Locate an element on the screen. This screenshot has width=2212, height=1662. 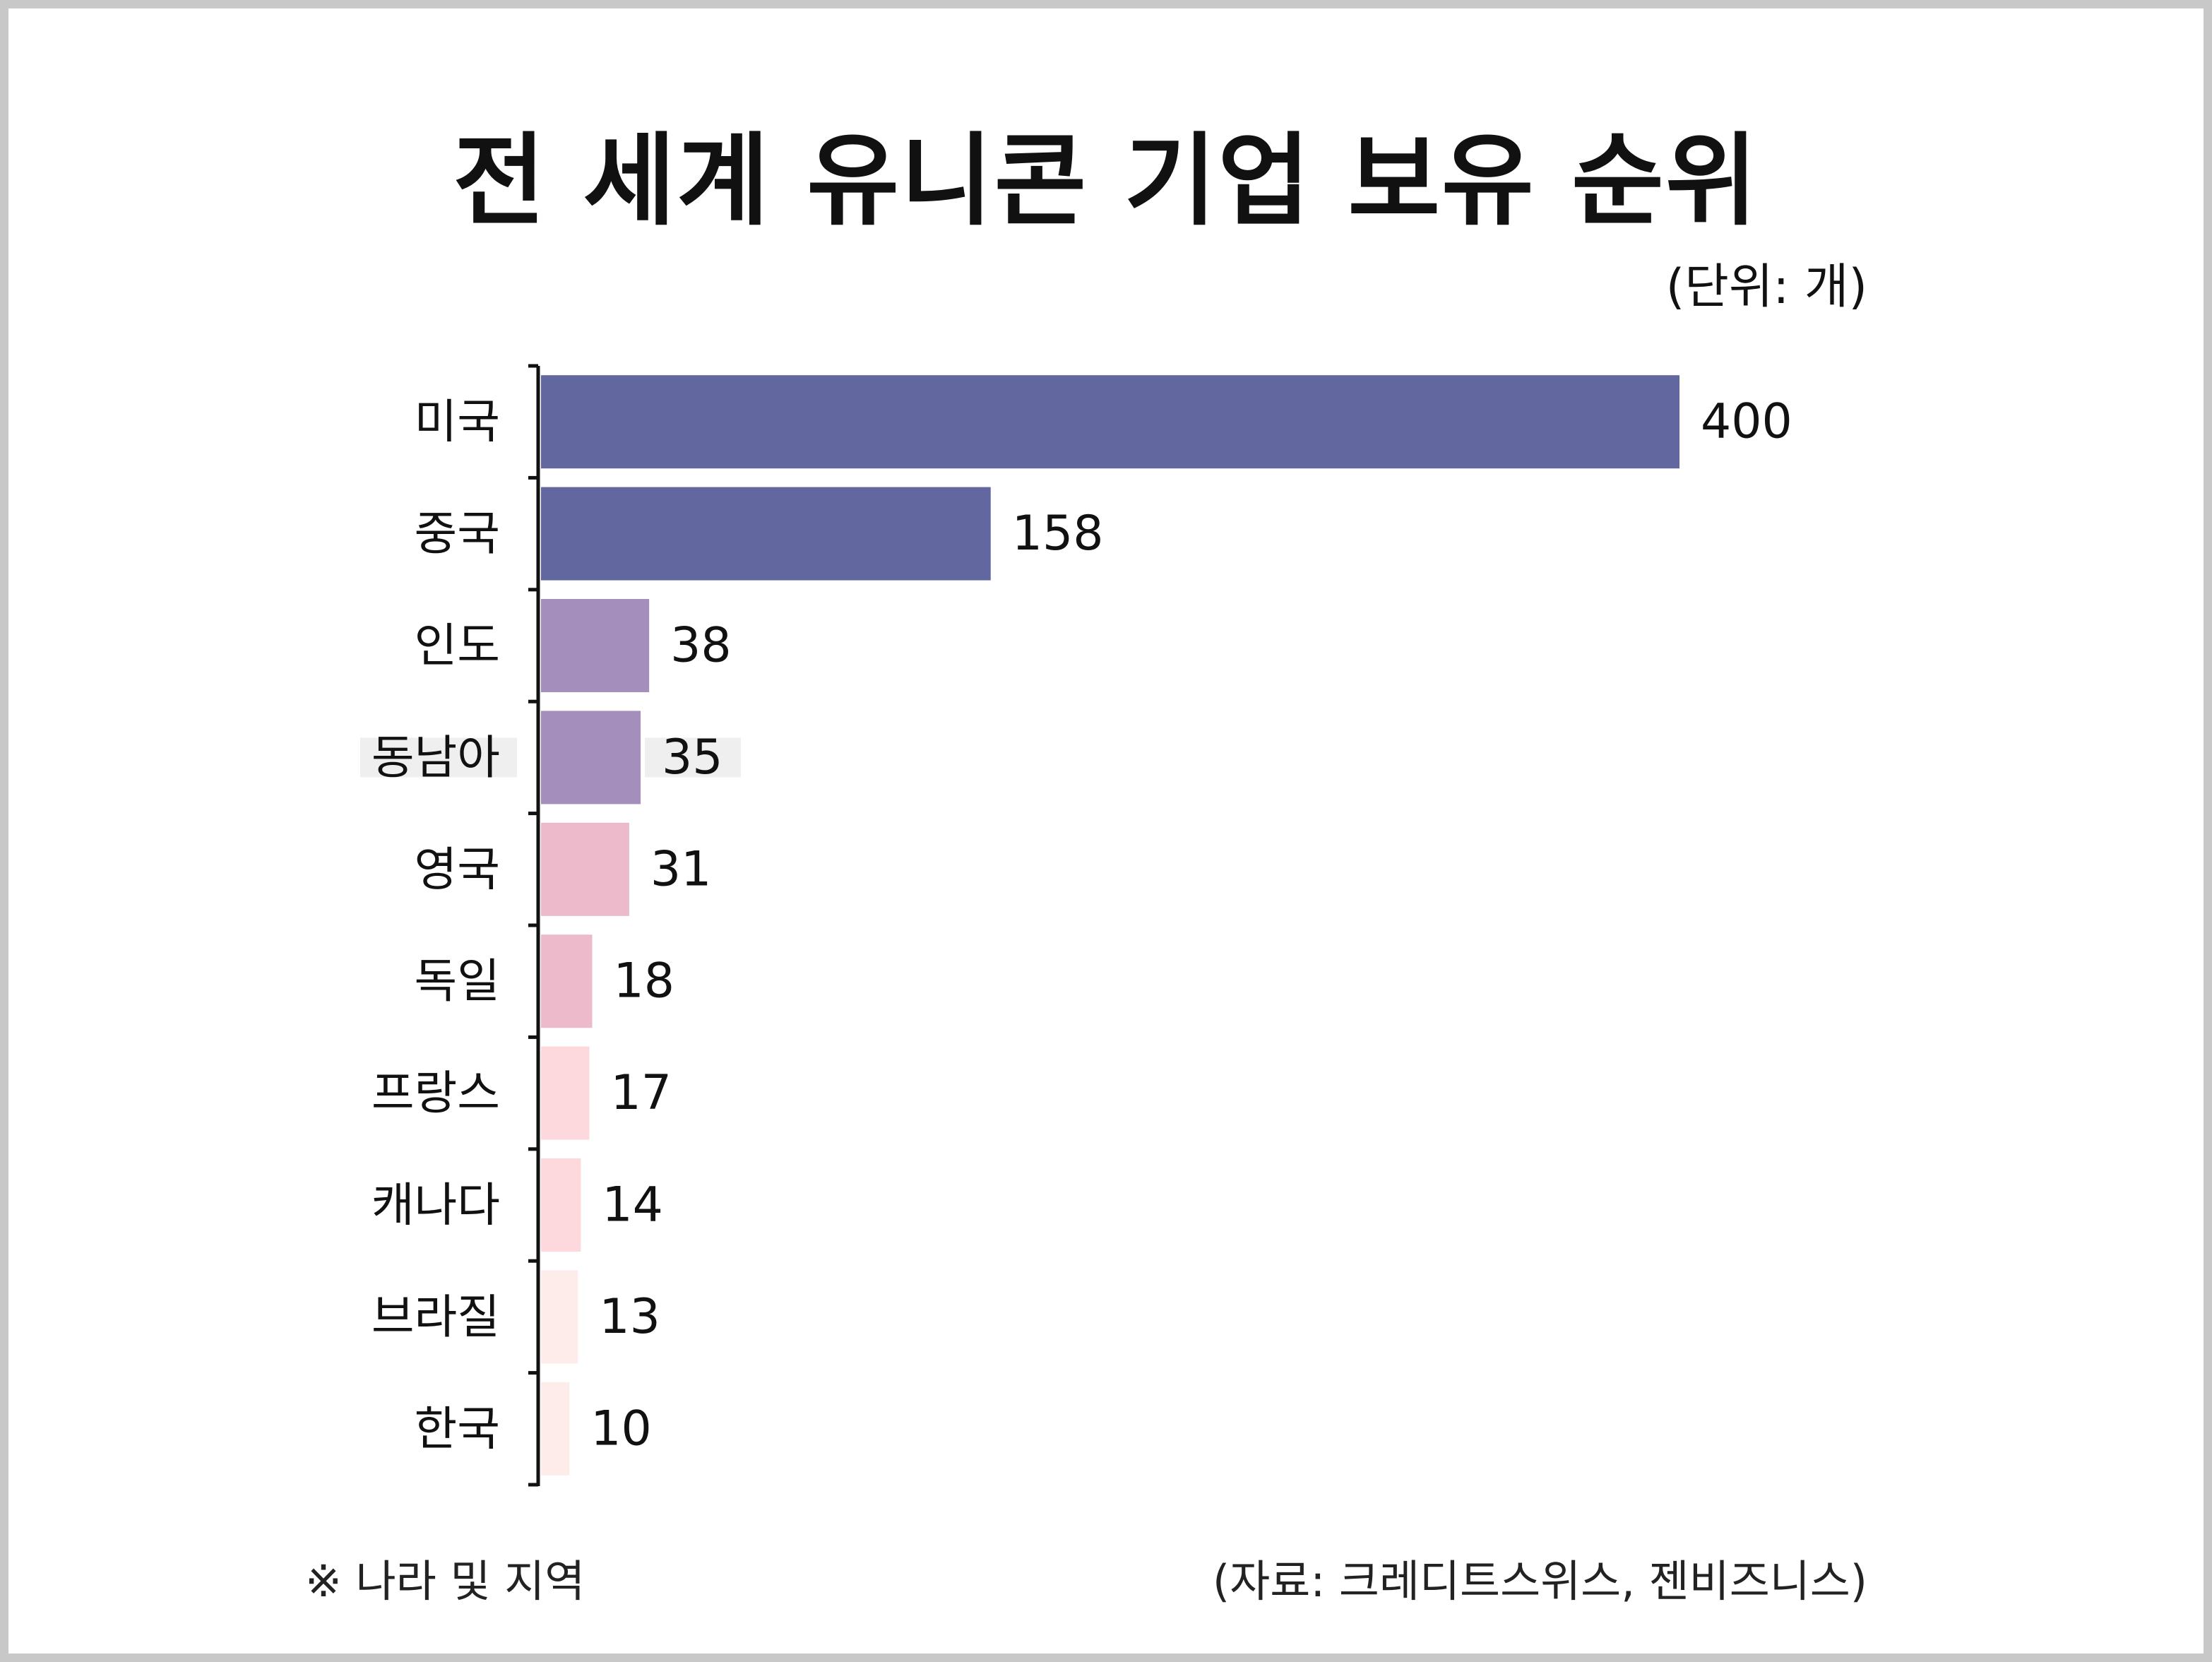
category-label: 한국 is located at coordinates (457, 1428).